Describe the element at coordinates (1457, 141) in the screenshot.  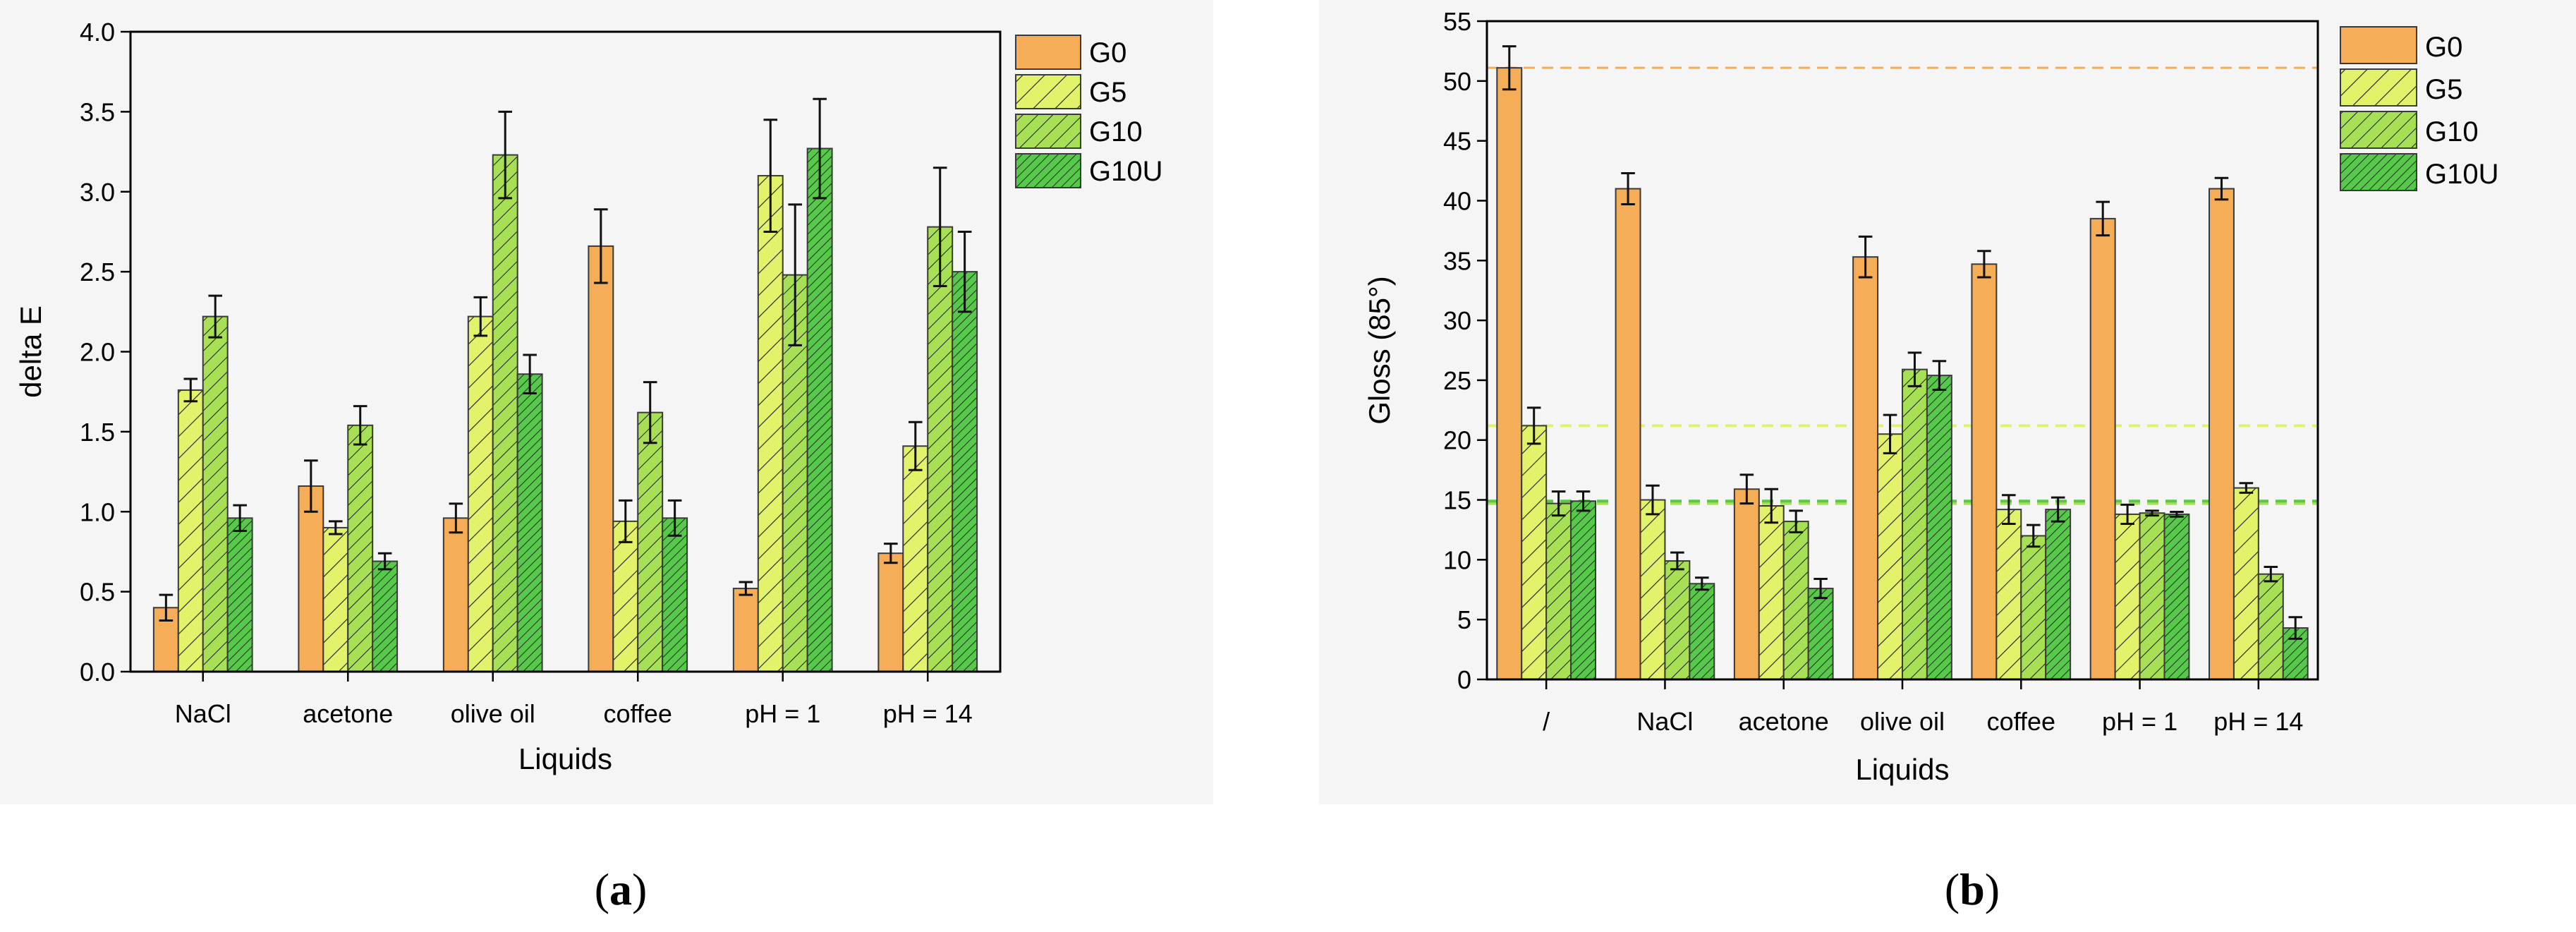
I see `y-tick-label: 45` at that location.